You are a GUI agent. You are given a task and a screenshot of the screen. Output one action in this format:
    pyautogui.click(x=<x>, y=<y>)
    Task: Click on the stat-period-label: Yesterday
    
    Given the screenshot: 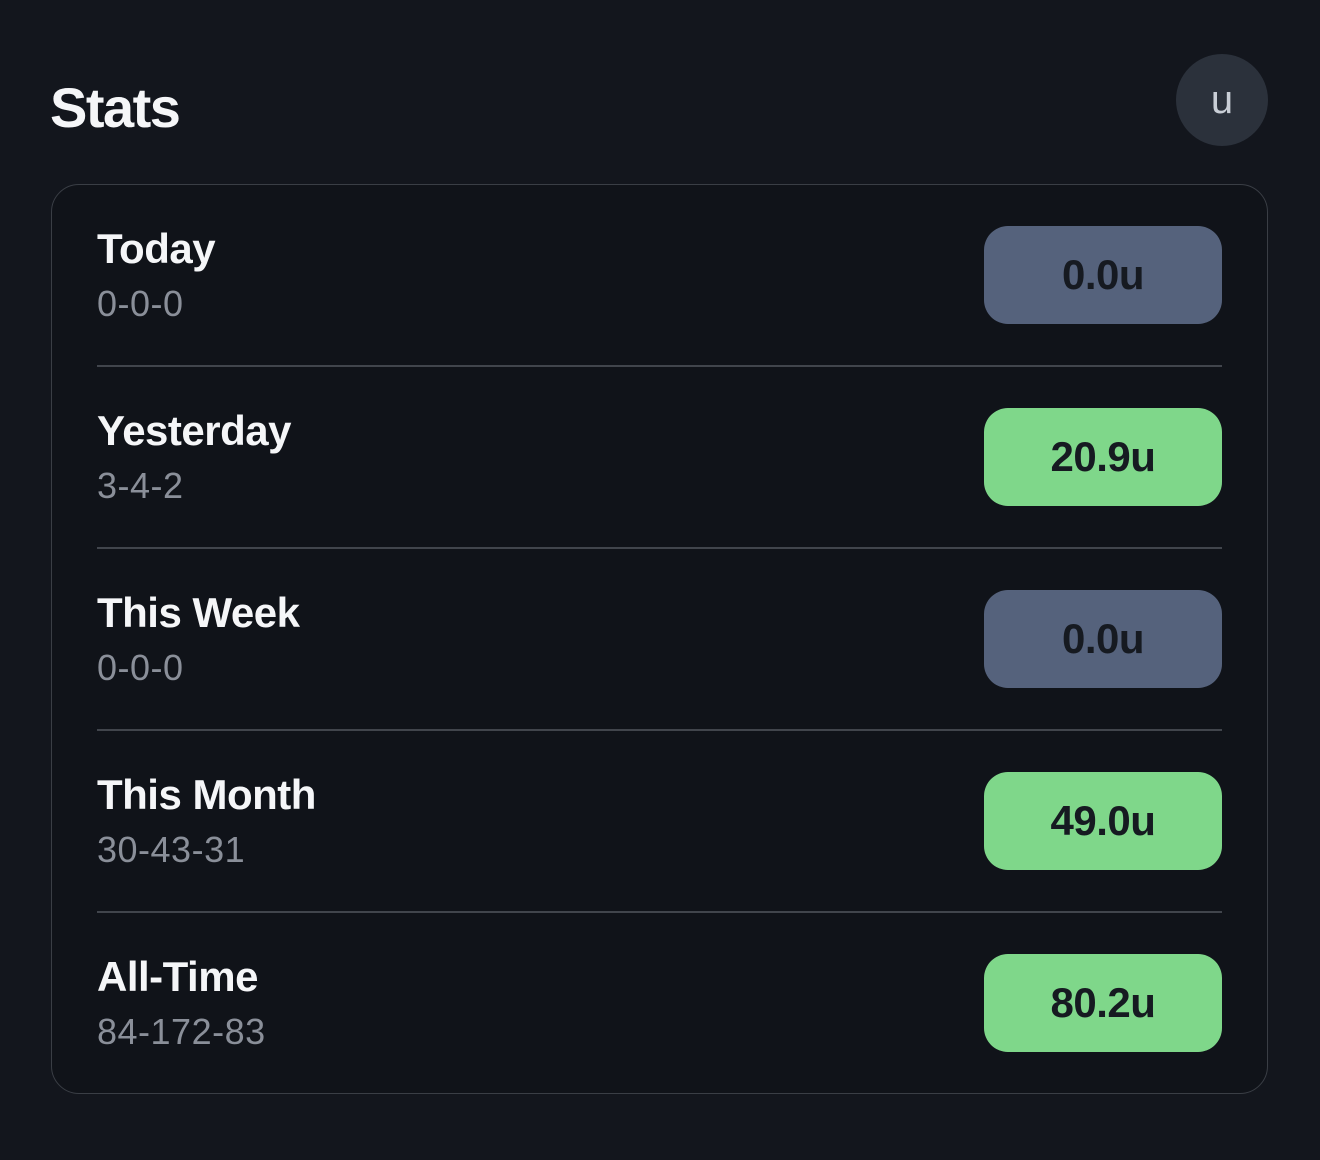 What is the action you would take?
    pyautogui.click(x=194, y=431)
    